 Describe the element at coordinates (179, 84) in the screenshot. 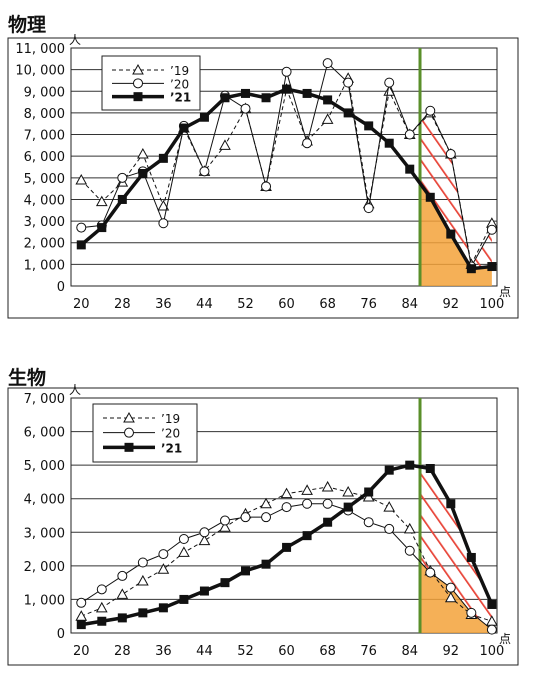

I see `legend-label-2: ’20` at that location.